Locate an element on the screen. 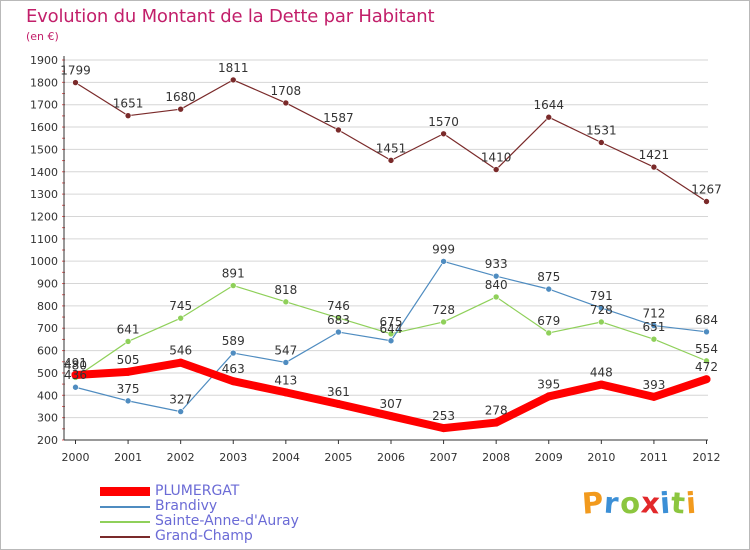  legend-label-brandivy: Brandivy is located at coordinates (186, 506).